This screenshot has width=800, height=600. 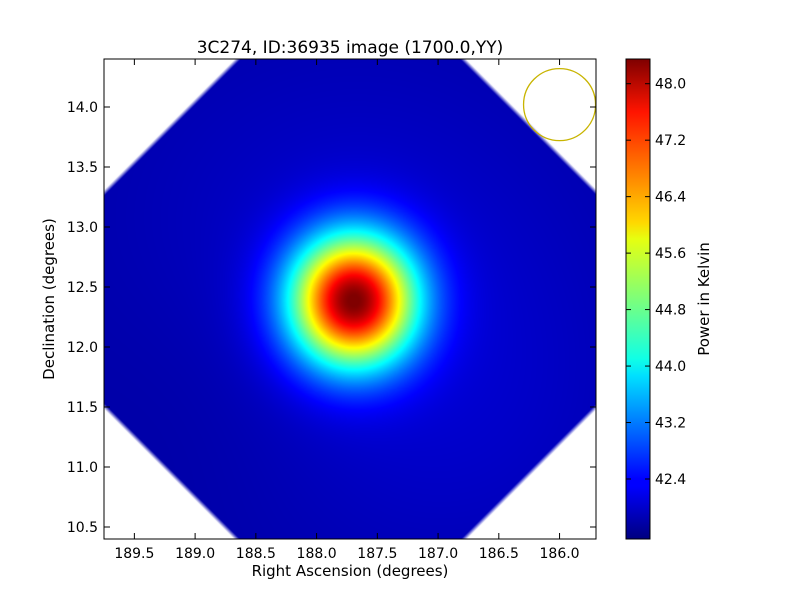 I want to click on y-tick-label: 11.0, so click(x=82, y=468).